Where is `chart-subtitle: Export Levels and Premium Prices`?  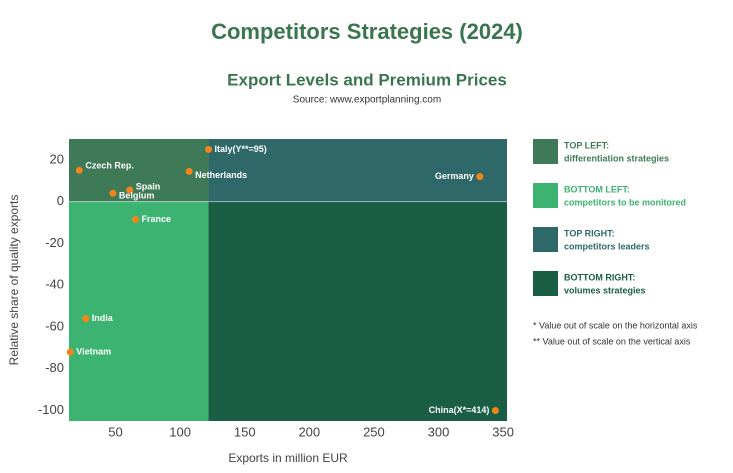
chart-subtitle: Export Levels and Premium Prices is located at coordinates (367, 79).